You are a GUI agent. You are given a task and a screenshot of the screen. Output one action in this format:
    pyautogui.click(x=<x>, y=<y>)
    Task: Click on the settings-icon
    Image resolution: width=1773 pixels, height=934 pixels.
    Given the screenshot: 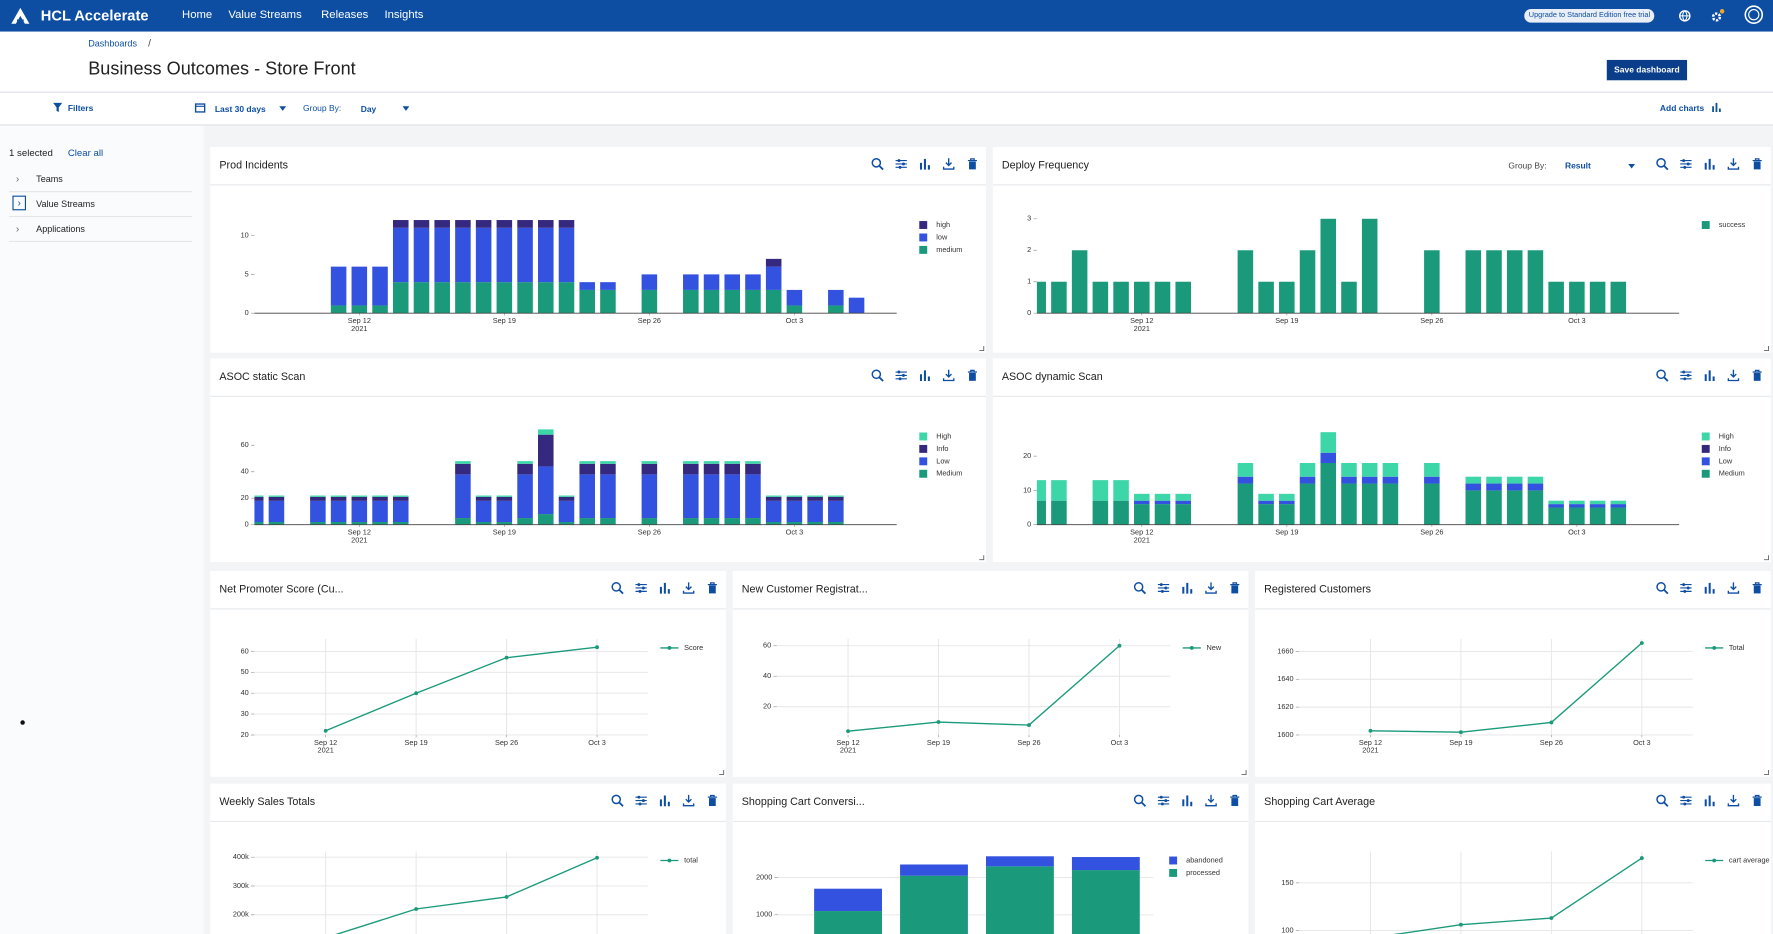 What is the action you would take?
    pyautogui.click(x=1718, y=16)
    